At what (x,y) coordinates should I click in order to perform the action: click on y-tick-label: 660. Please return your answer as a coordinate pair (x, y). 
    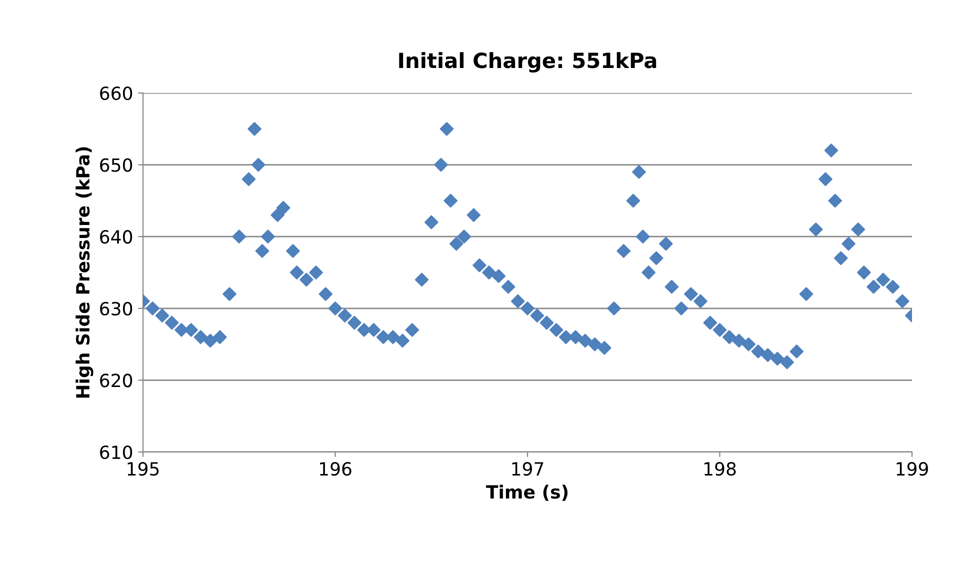
    Looking at the image, I should click on (116, 93).